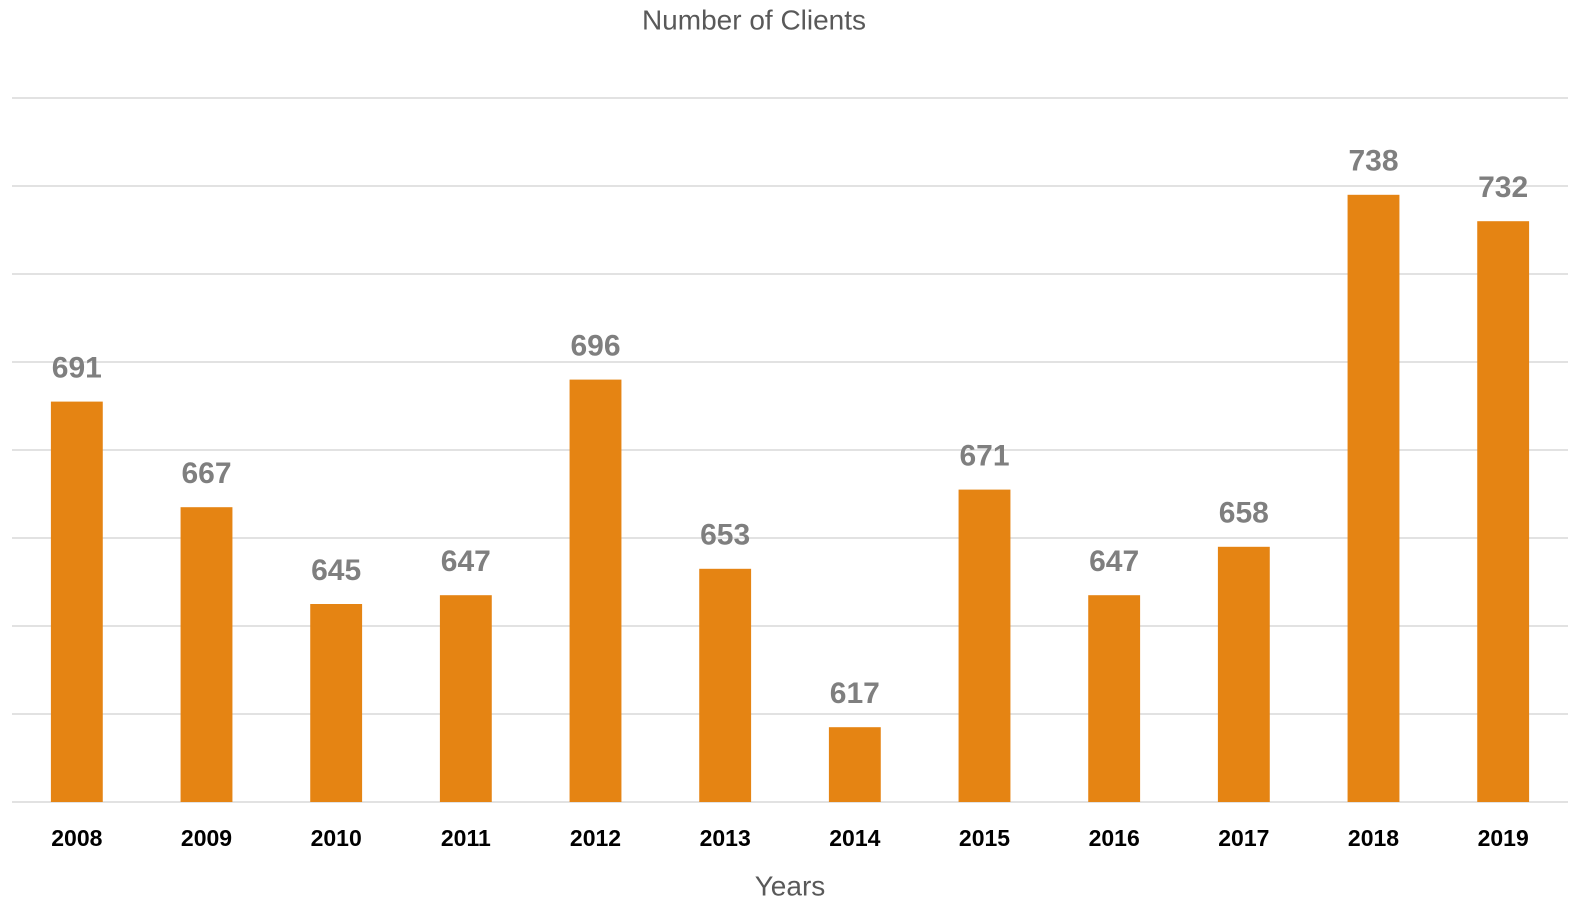 The image size is (1571, 907). Describe the element at coordinates (336, 838) in the screenshot. I see `x-tick-label: 2010` at that location.